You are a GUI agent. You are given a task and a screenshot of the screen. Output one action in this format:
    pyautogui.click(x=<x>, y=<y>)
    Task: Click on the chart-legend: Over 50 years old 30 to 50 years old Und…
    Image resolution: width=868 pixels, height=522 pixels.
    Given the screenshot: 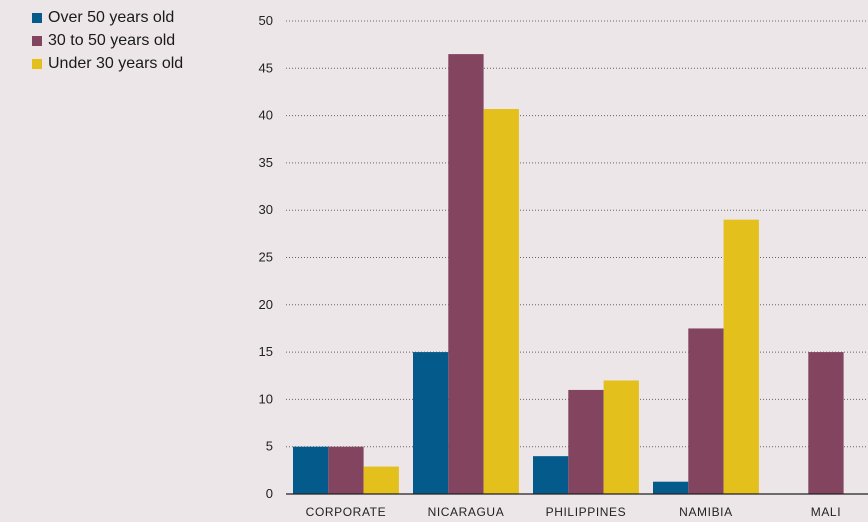 What is the action you would take?
    pyautogui.click(x=107, y=40)
    